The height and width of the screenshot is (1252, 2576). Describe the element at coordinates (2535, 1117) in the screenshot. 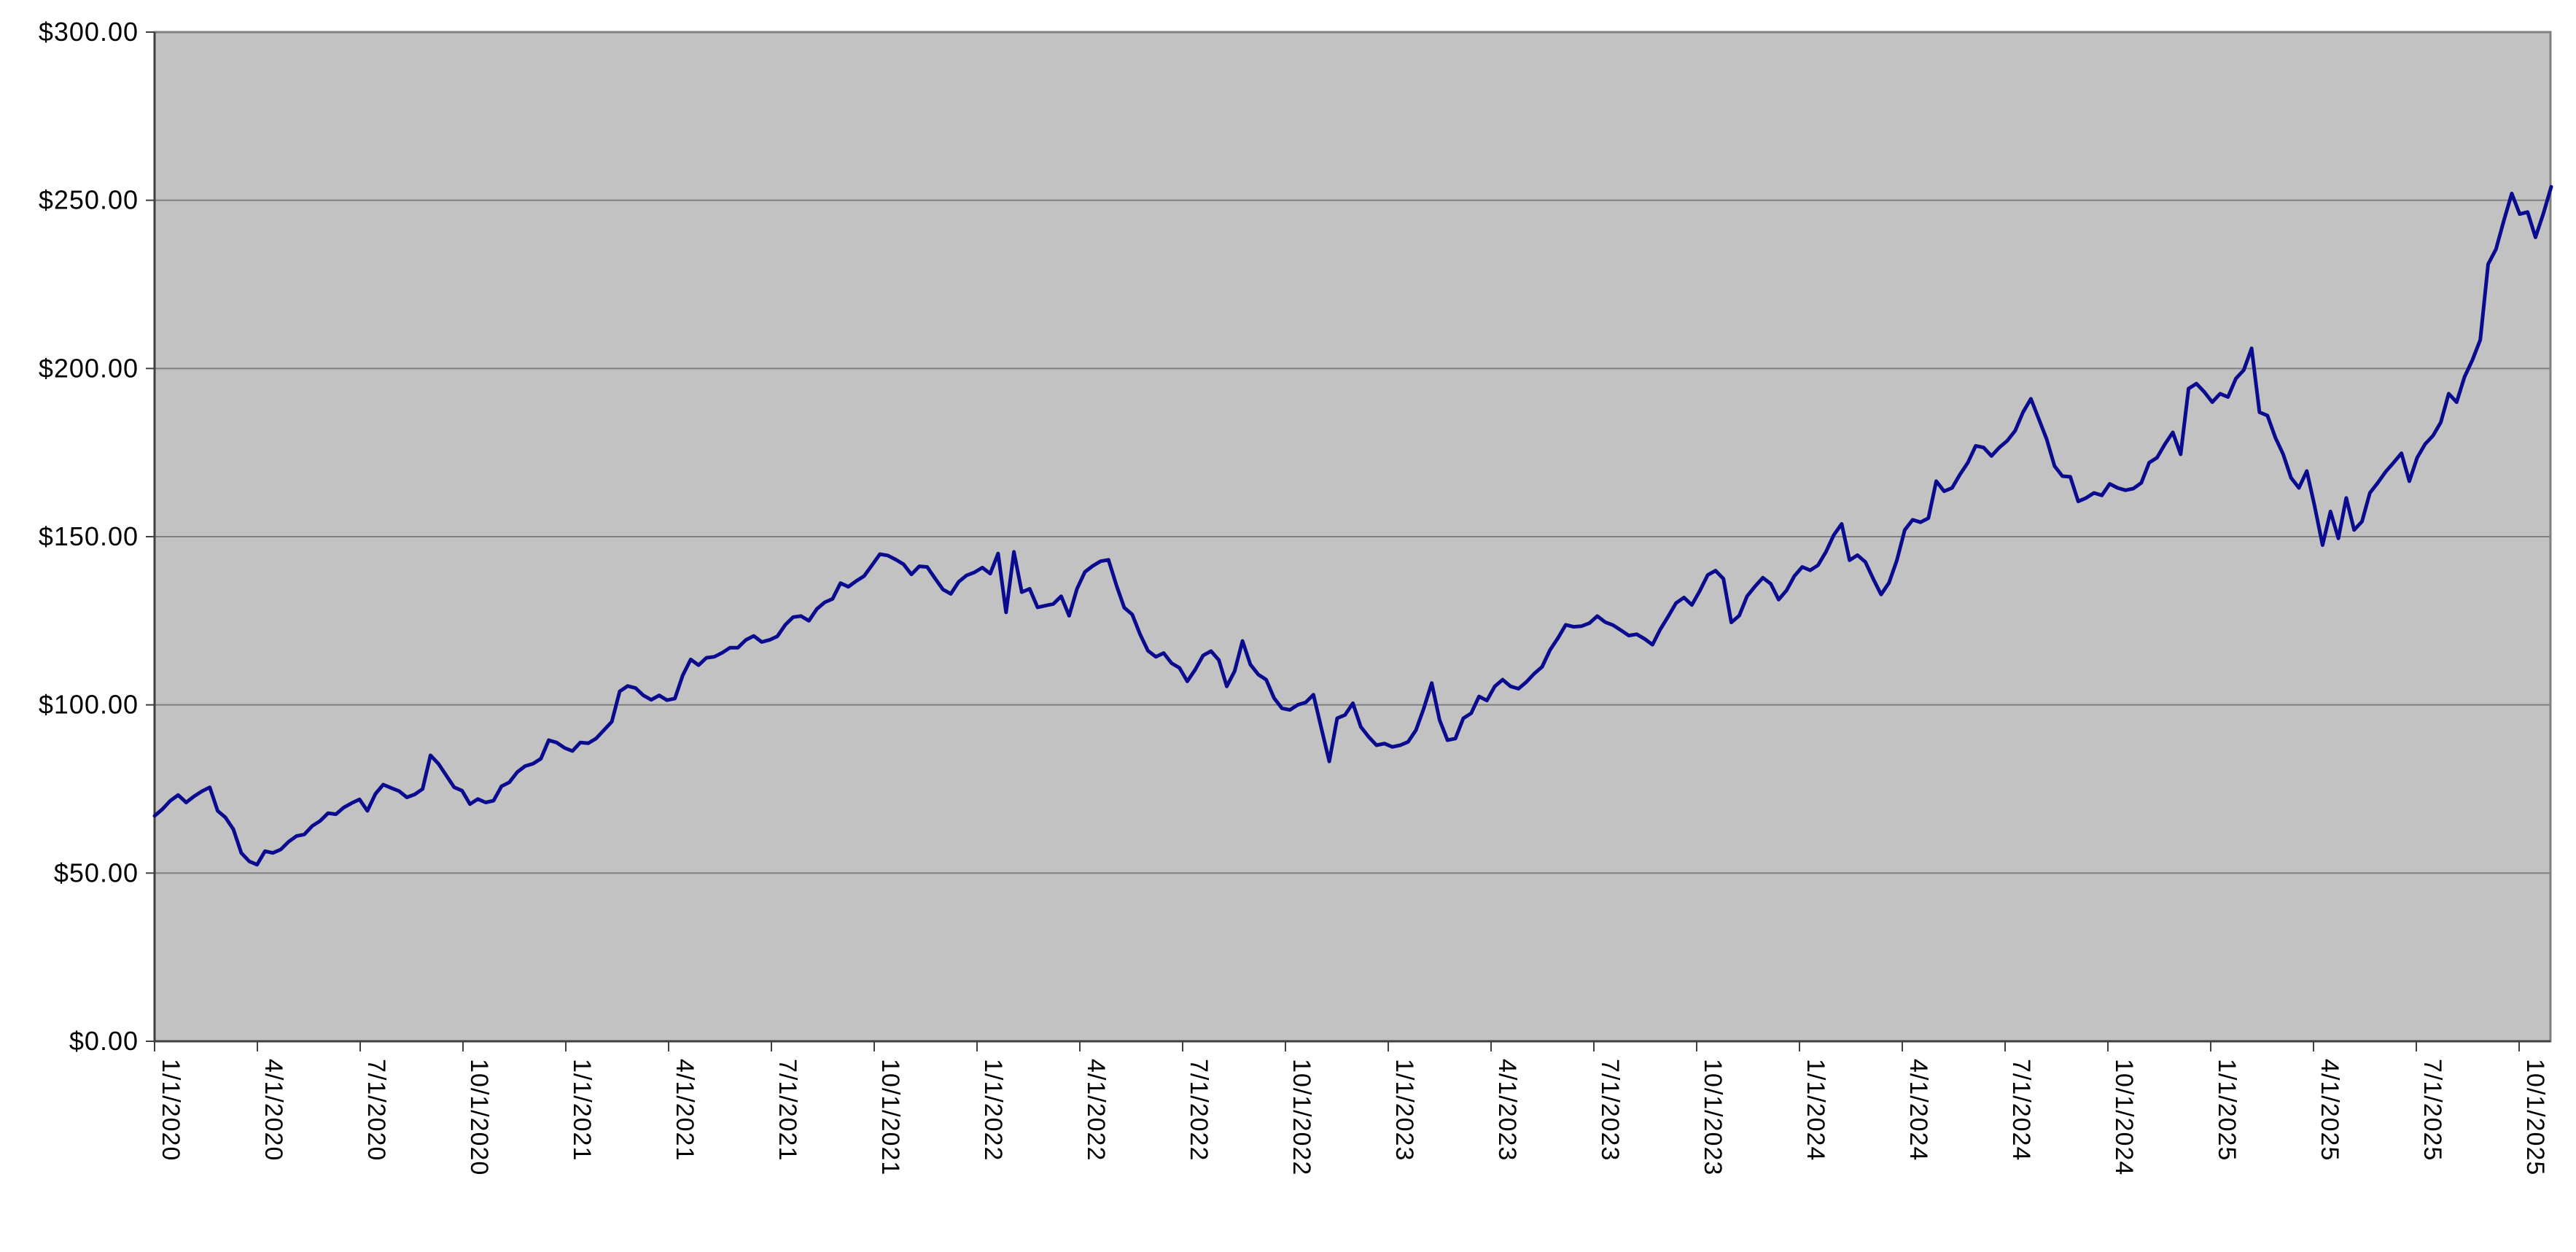

I see `x-axis-label-10-1-2025: 10/1/2025` at that location.